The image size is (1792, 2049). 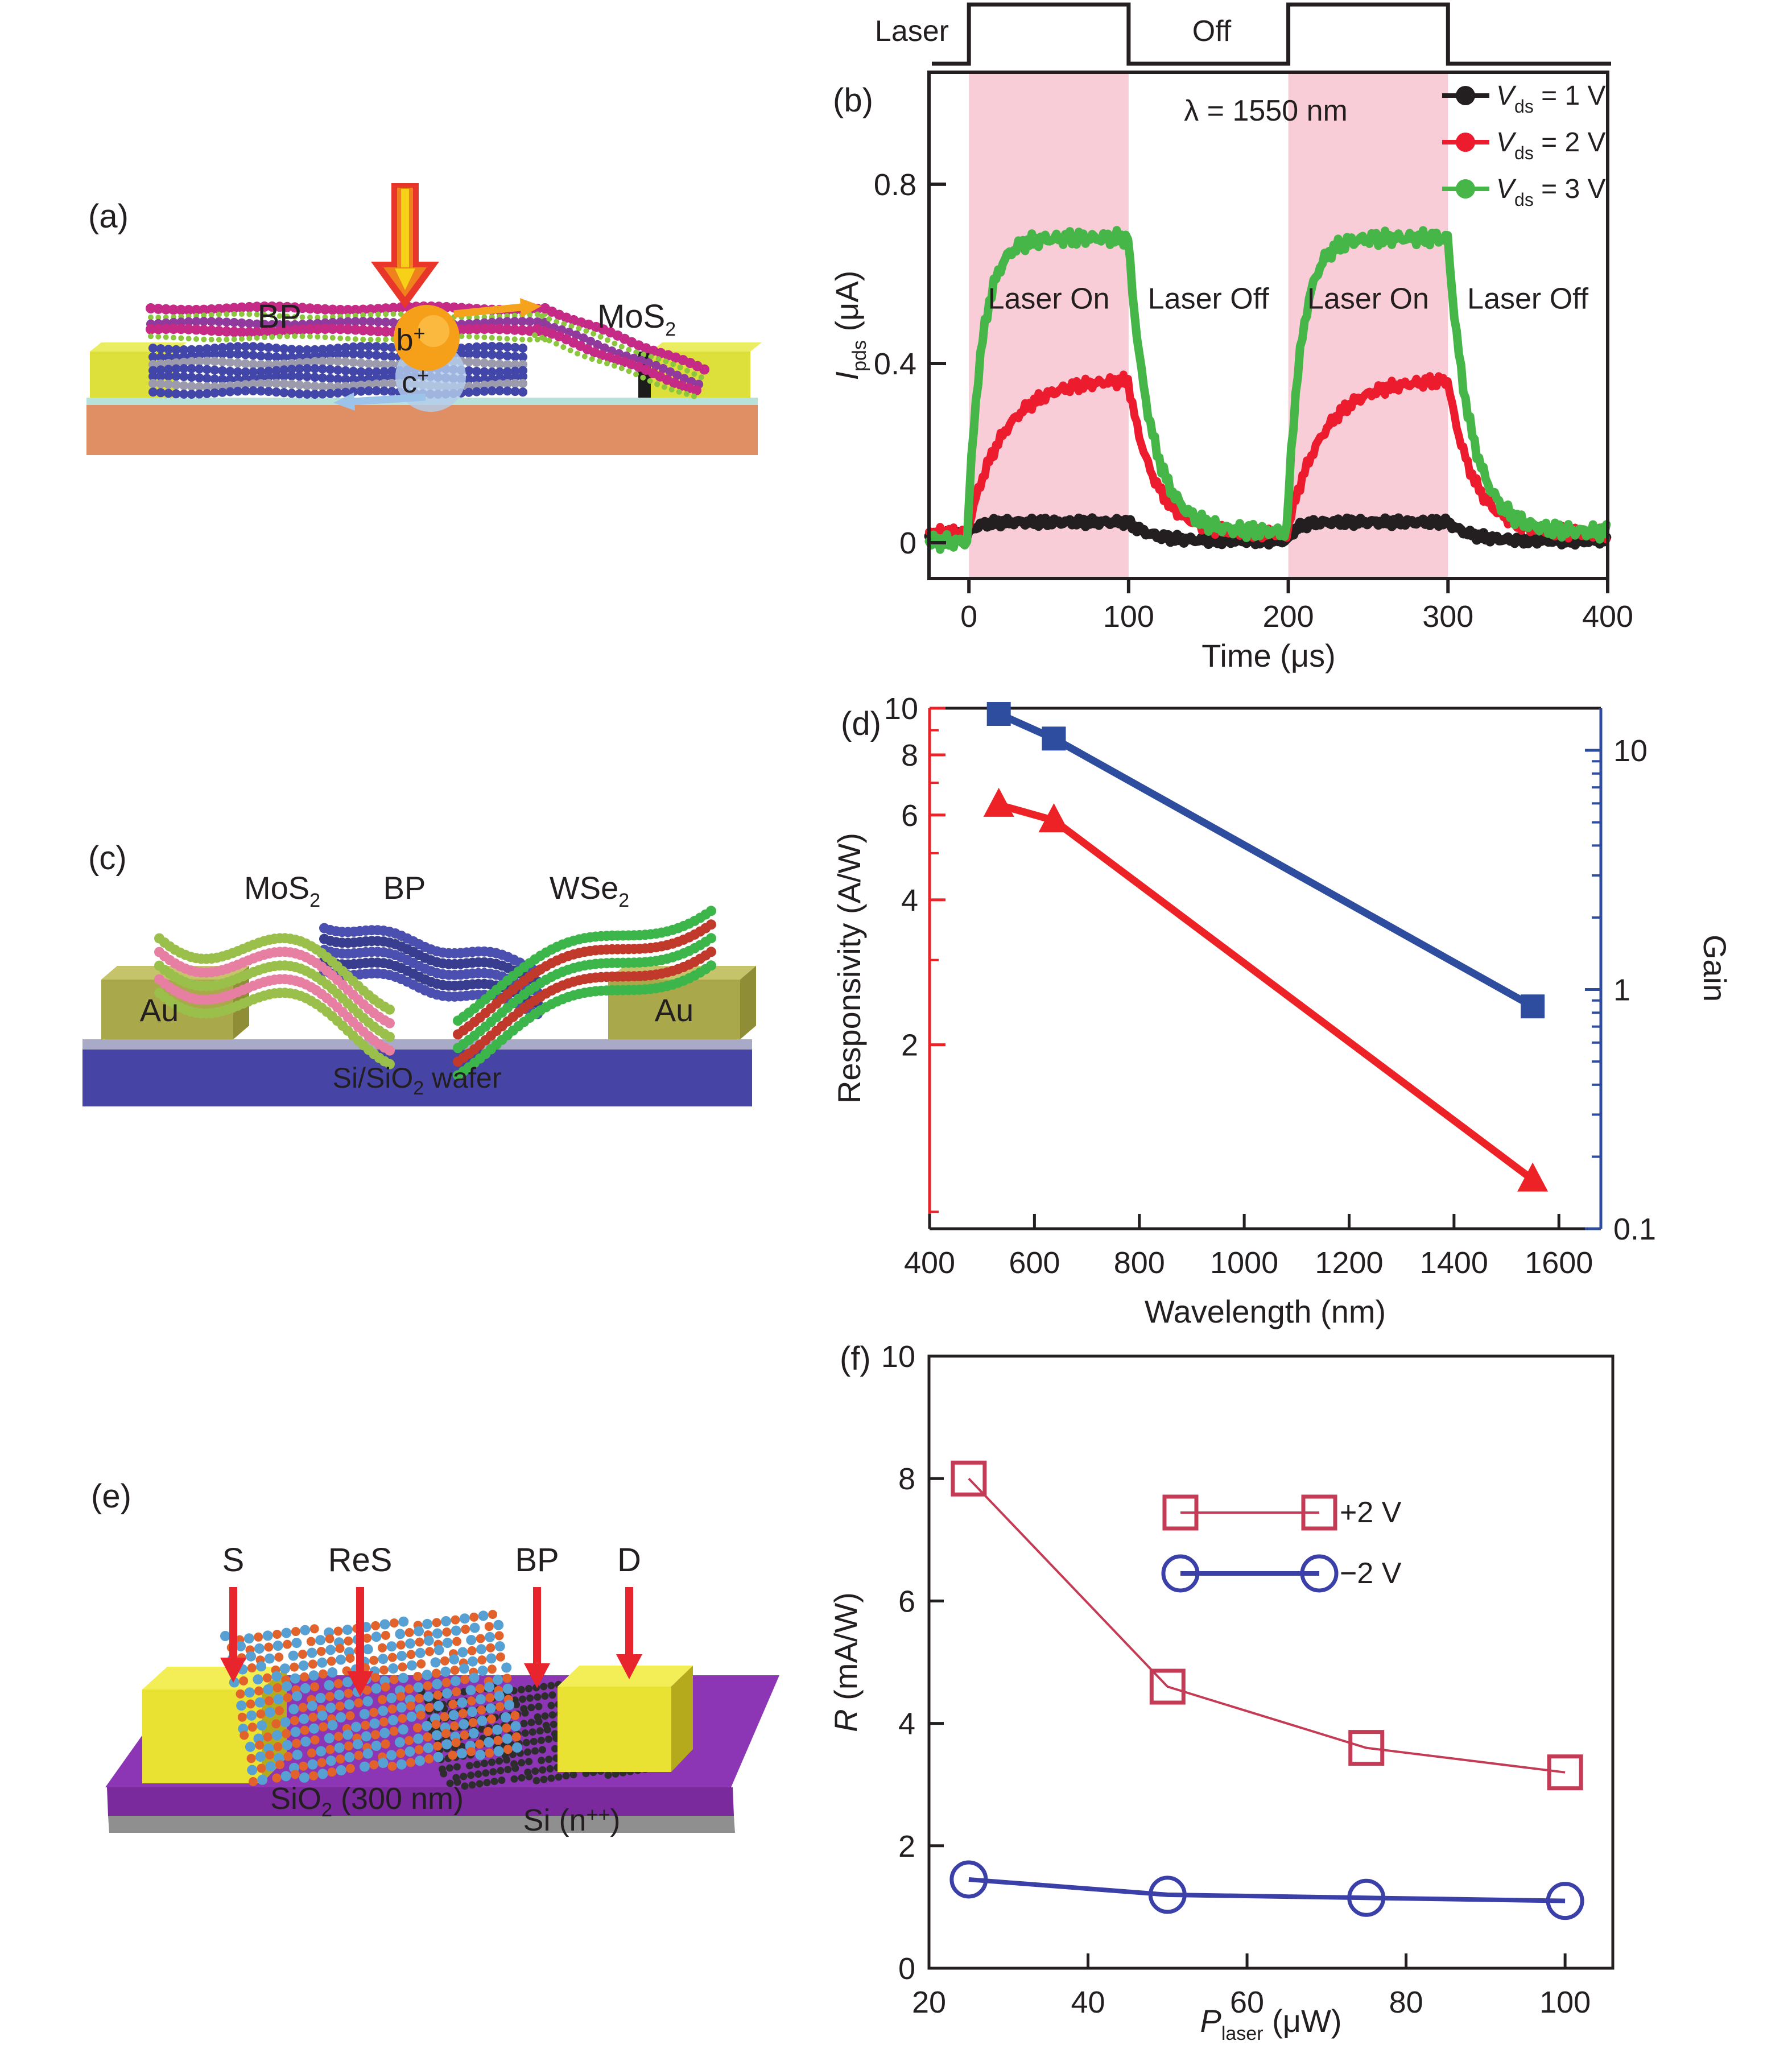 What do you see at coordinates (1266, 110) in the screenshot?
I see `wavelength-annotation: λ = 1550 nm` at bounding box center [1266, 110].